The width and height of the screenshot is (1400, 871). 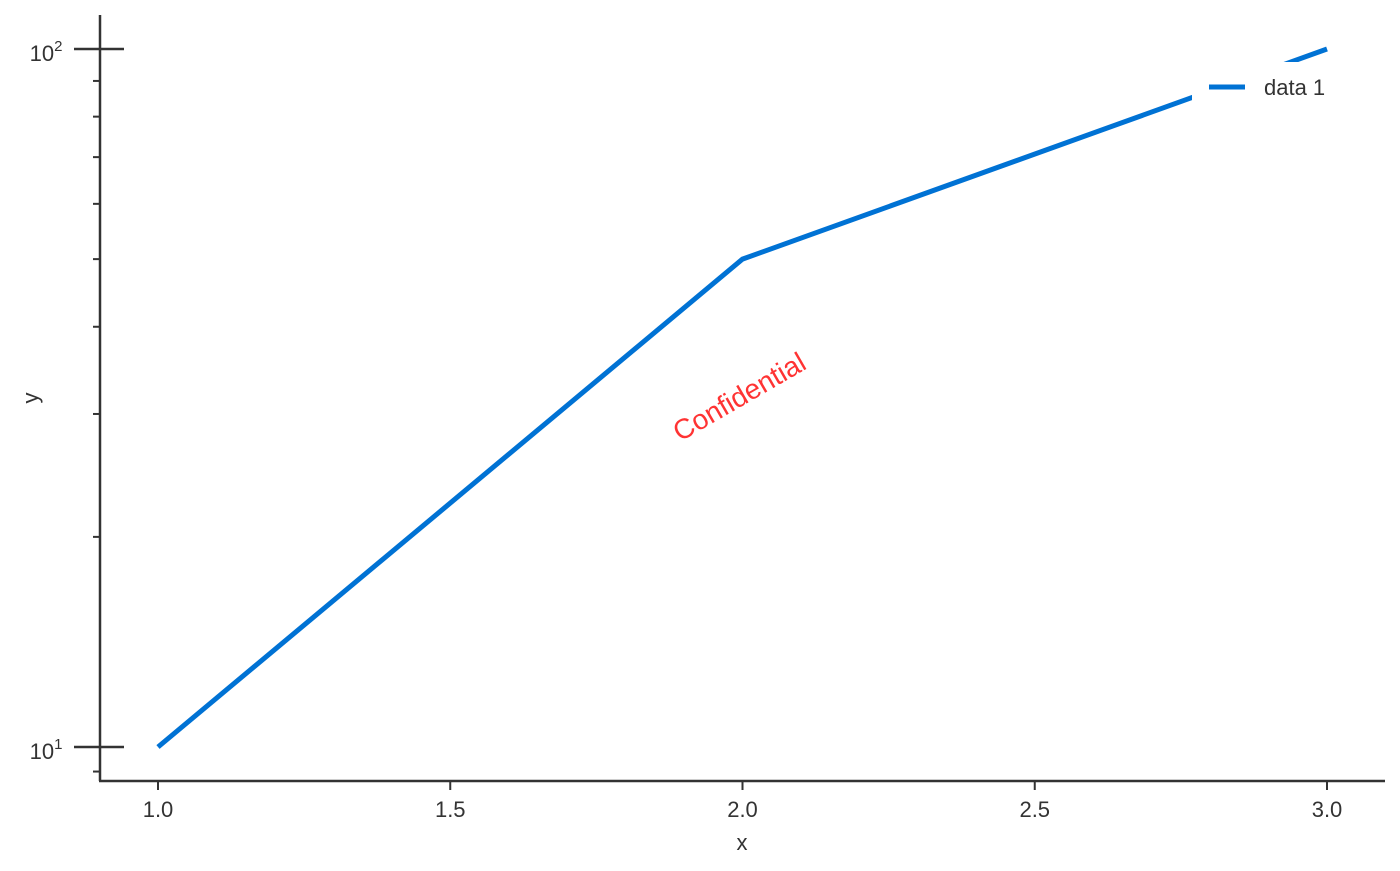 What do you see at coordinates (46, 750) in the screenshot?
I see `y-tick-label: 10¹` at bounding box center [46, 750].